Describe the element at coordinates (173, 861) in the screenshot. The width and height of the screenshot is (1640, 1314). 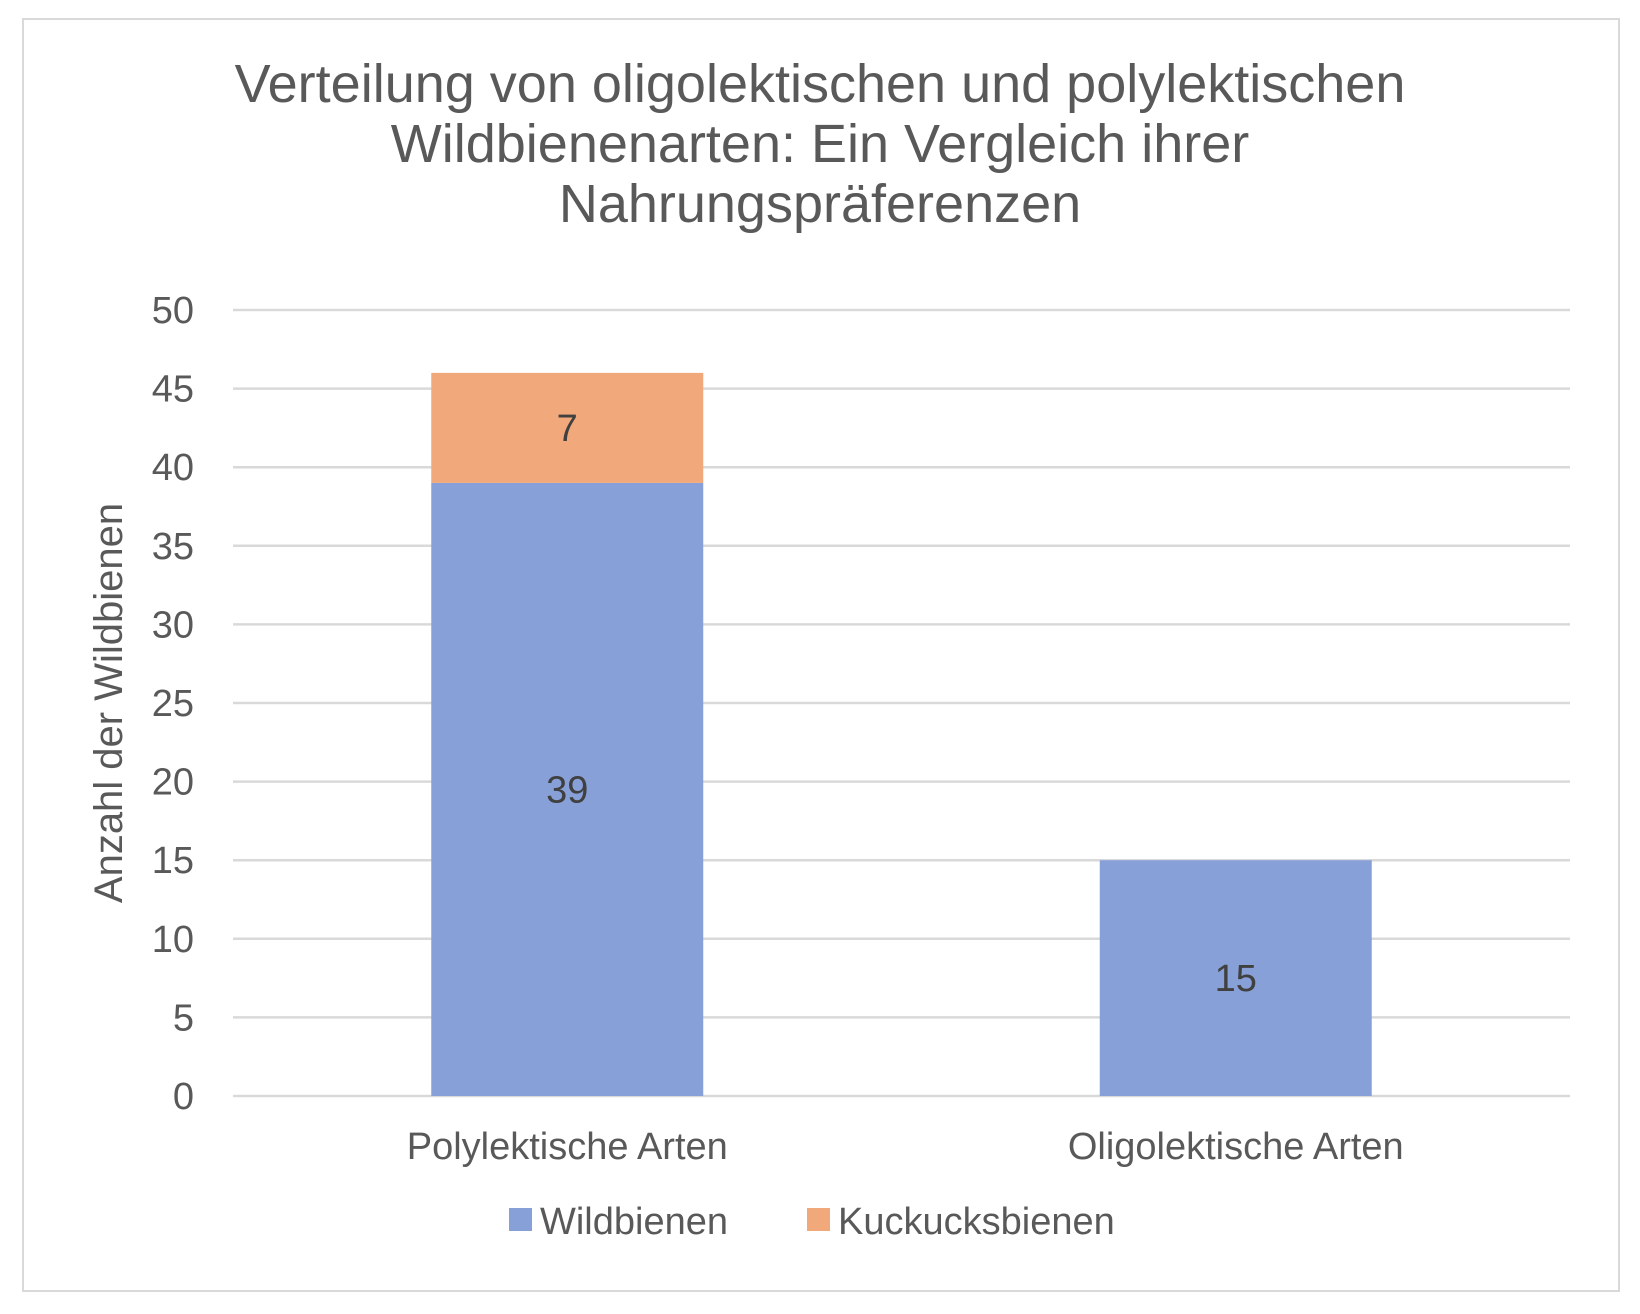
I see `y-tick-label: 15` at that location.